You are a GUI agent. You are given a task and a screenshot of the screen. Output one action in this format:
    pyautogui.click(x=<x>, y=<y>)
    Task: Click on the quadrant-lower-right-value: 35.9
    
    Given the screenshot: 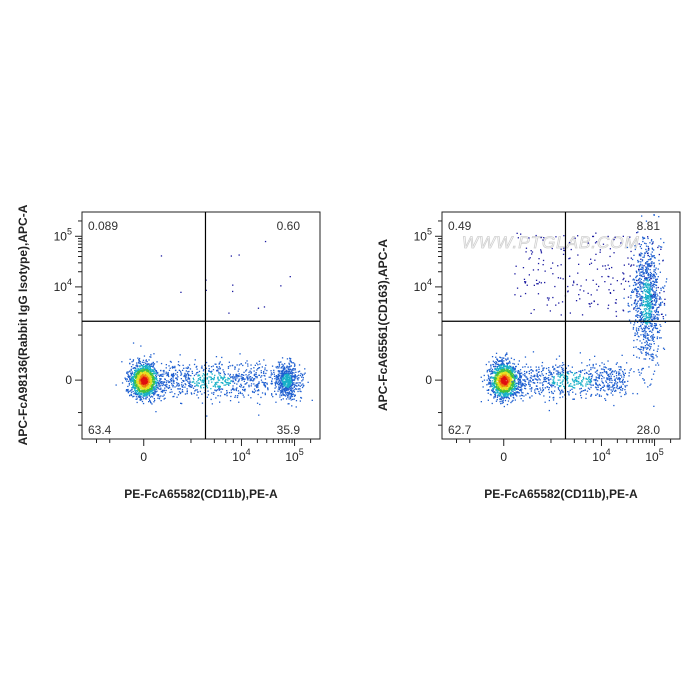 What is the action you would take?
    pyautogui.click(x=289, y=430)
    